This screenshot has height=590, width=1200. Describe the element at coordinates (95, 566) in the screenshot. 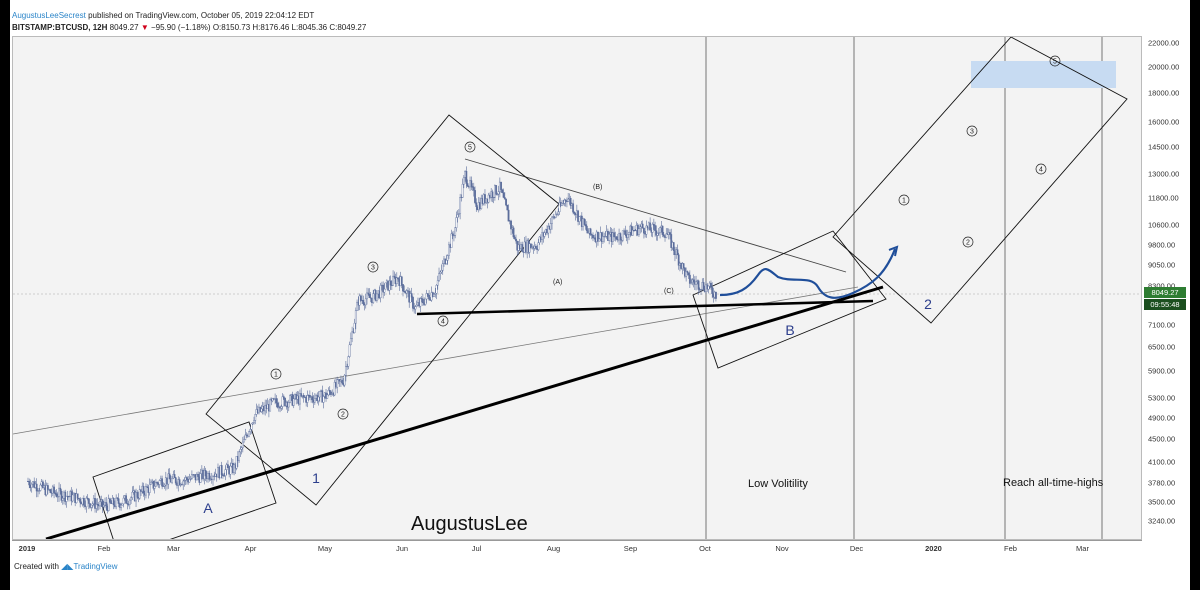

I see `tradingview-link: TradingView` at that location.